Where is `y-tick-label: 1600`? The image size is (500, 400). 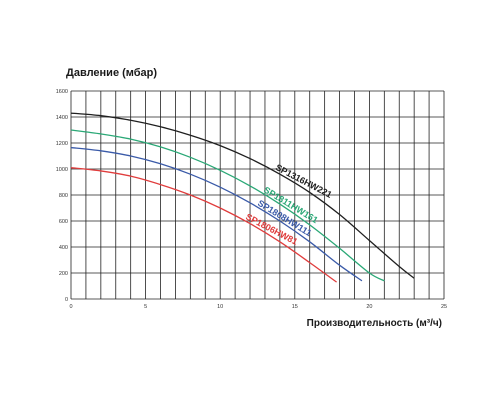
y-tick-label: 1600 is located at coordinates (62, 92).